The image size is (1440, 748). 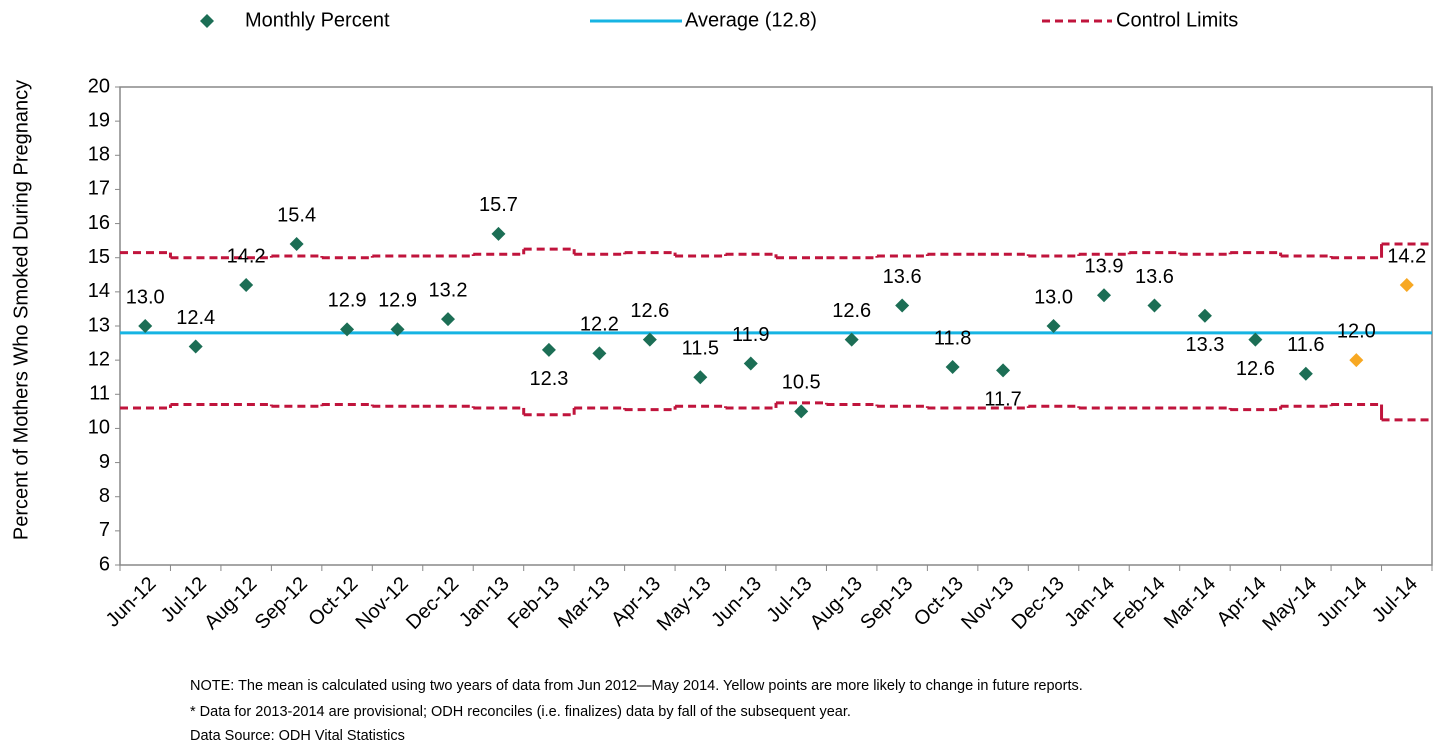 I want to click on x-tick-label: Dec-13, so click(x=1038, y=603).